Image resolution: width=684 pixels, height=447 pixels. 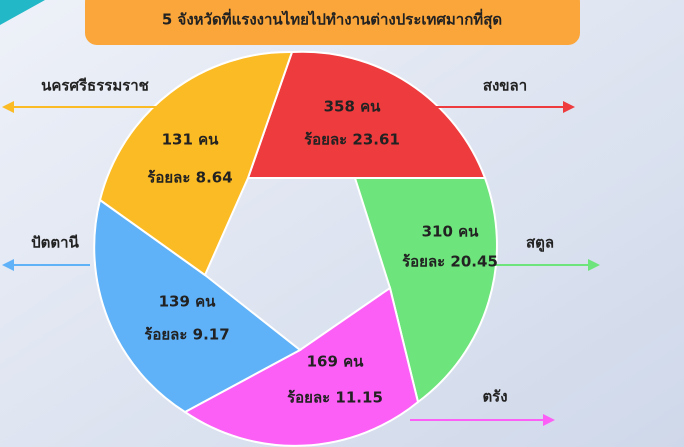 I want to click on province-name: สงขลา, so click(x=505, y=86).